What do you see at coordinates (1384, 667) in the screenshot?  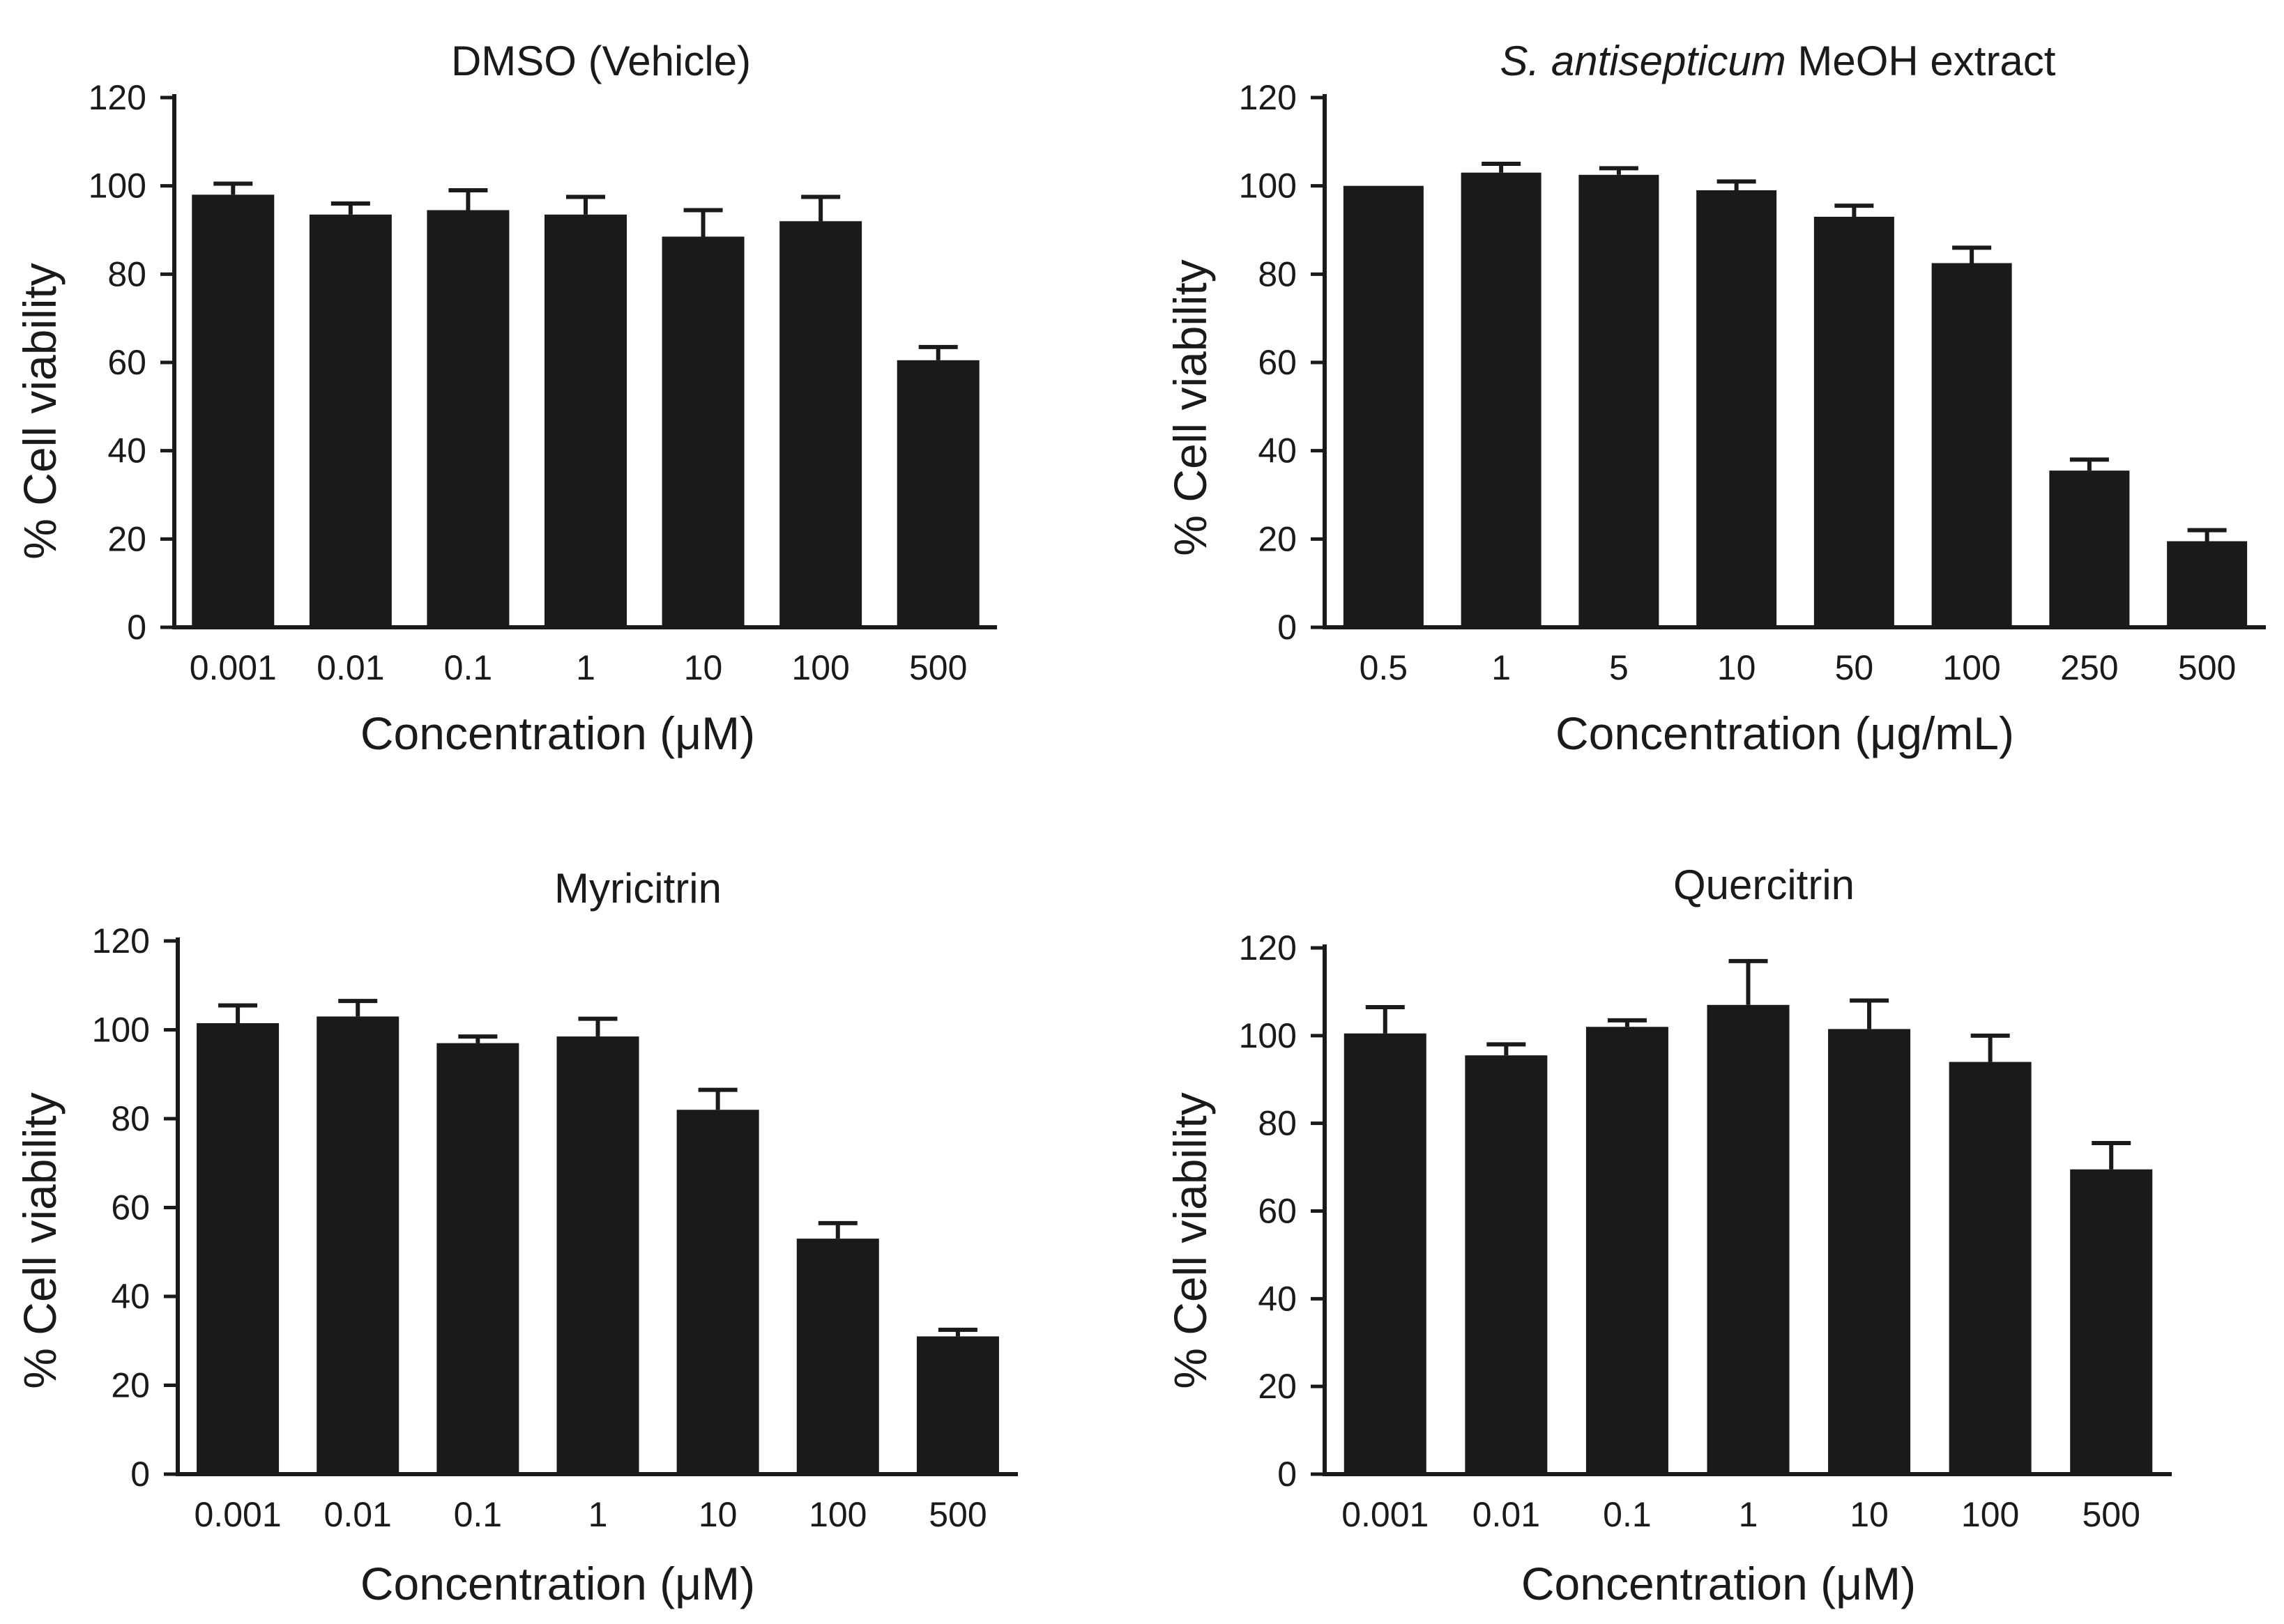 I see `x-tick-label: 0.5` at bounding box center [1384, 667].